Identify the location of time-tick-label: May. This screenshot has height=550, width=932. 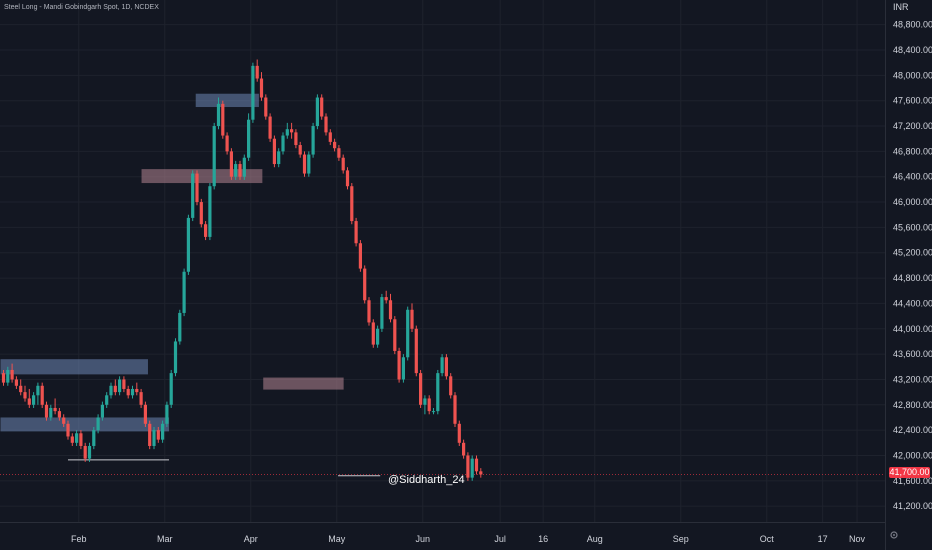
(337, 539).